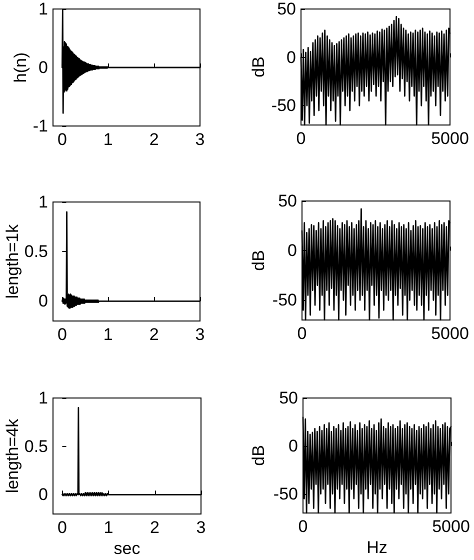 The width and height of the screenshot is (474, 560). I want to click on y-axis-title: h(n), so click(20, 67).